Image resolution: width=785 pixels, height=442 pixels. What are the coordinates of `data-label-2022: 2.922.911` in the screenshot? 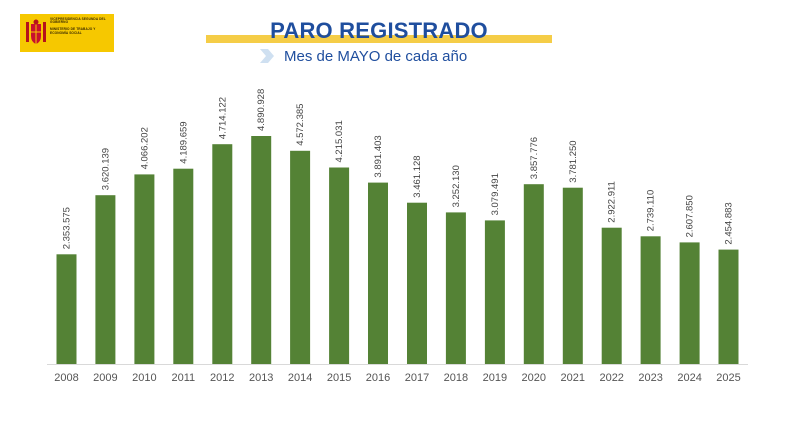 It's located at (612, 202).